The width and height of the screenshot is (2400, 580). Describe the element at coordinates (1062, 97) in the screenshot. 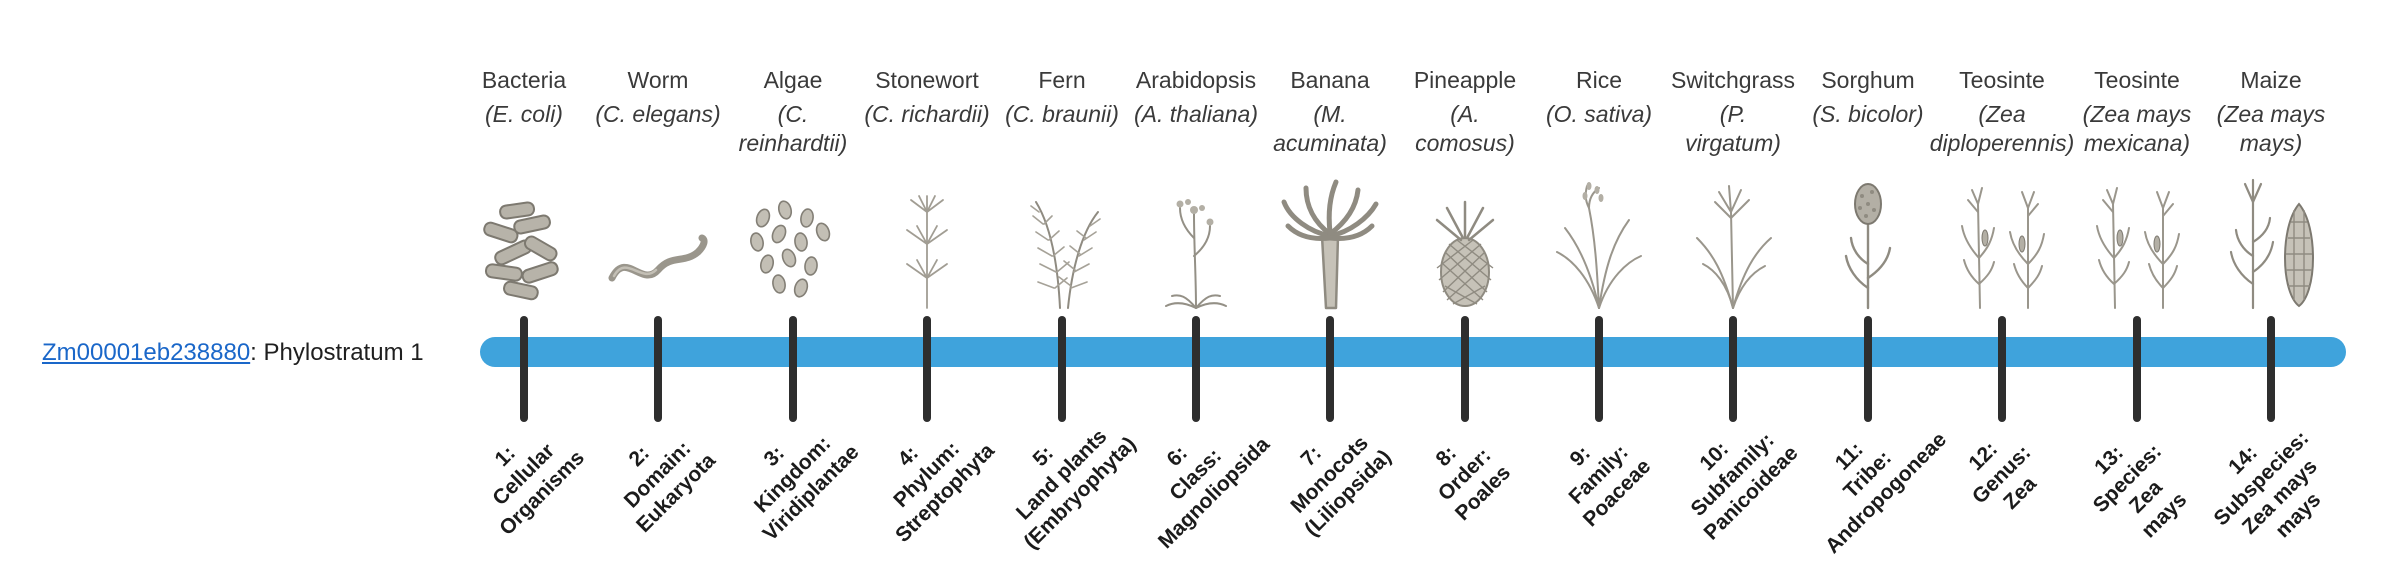

I see `organism-header: Fern (C. braunii)` at that location.